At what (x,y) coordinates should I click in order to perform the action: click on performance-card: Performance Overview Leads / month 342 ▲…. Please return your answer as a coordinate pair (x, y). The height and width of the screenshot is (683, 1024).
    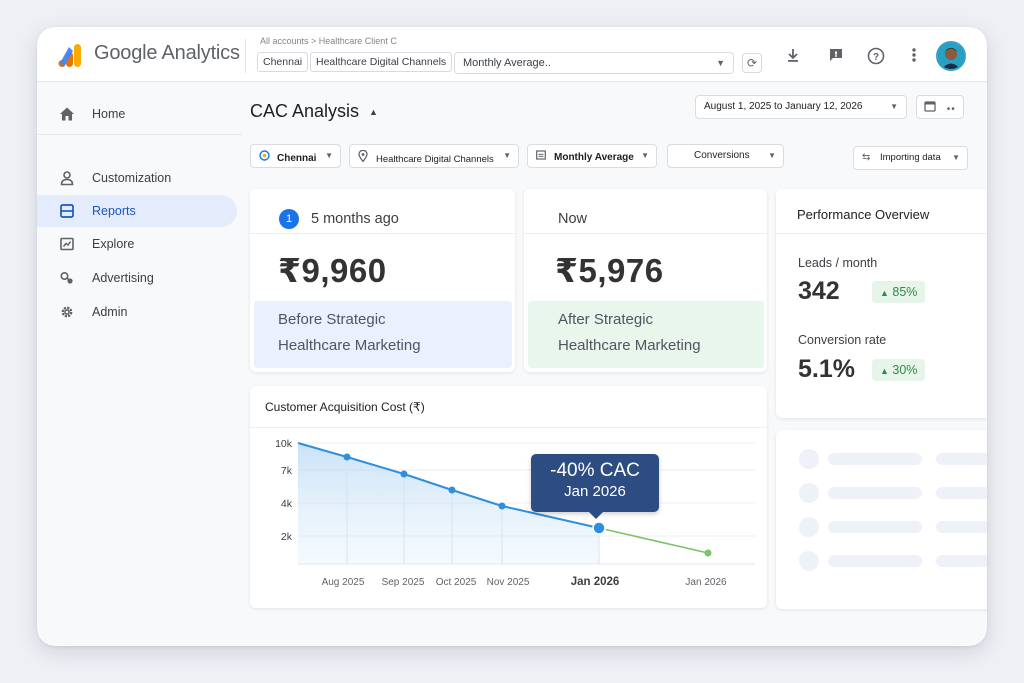
    Looking at the image, I should click on (881, 303).